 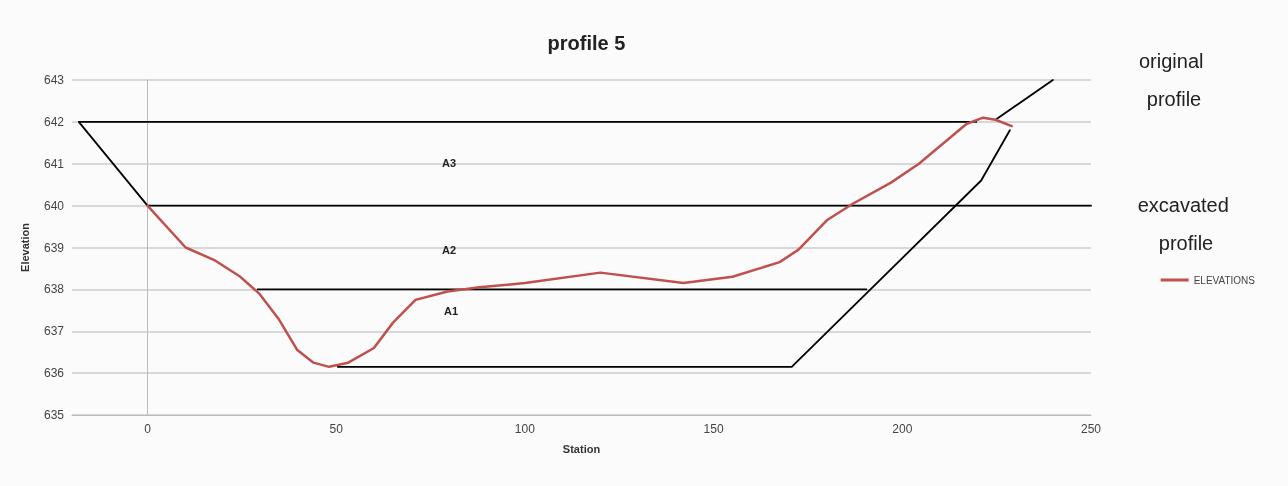 What do you see at coordinates (449, 163) in the screenshot?
I see `annotation: A3` at bounding box center [449, 163].